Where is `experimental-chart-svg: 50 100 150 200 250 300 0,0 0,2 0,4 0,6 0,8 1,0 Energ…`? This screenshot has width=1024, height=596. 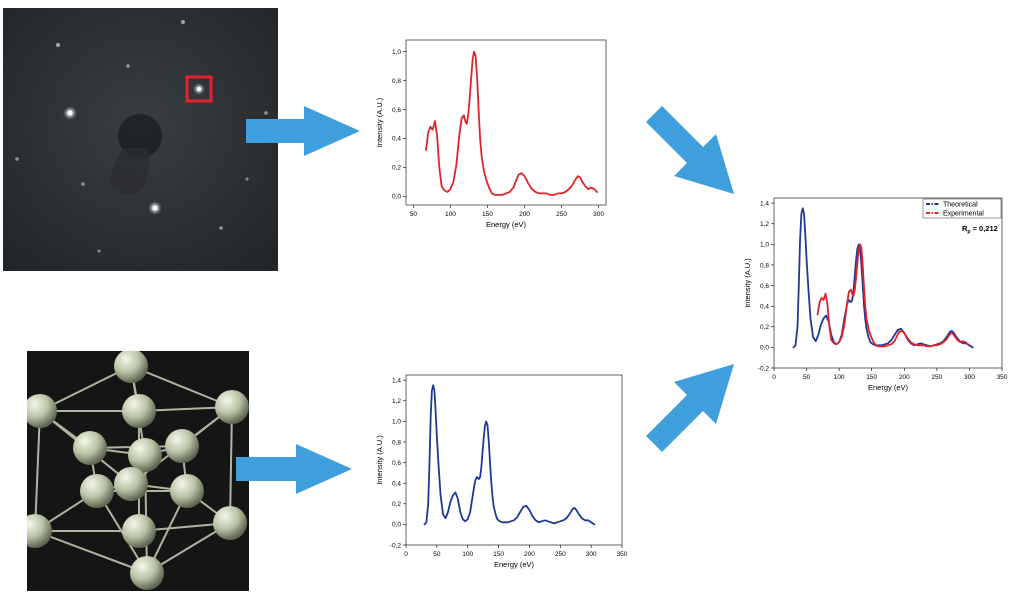 experimental-chart-svg: 50 100 150 200 250 300 0,0 0,2 0,4 0,6 0,8 1,0 Energ… is located at coordinates (491, 134).